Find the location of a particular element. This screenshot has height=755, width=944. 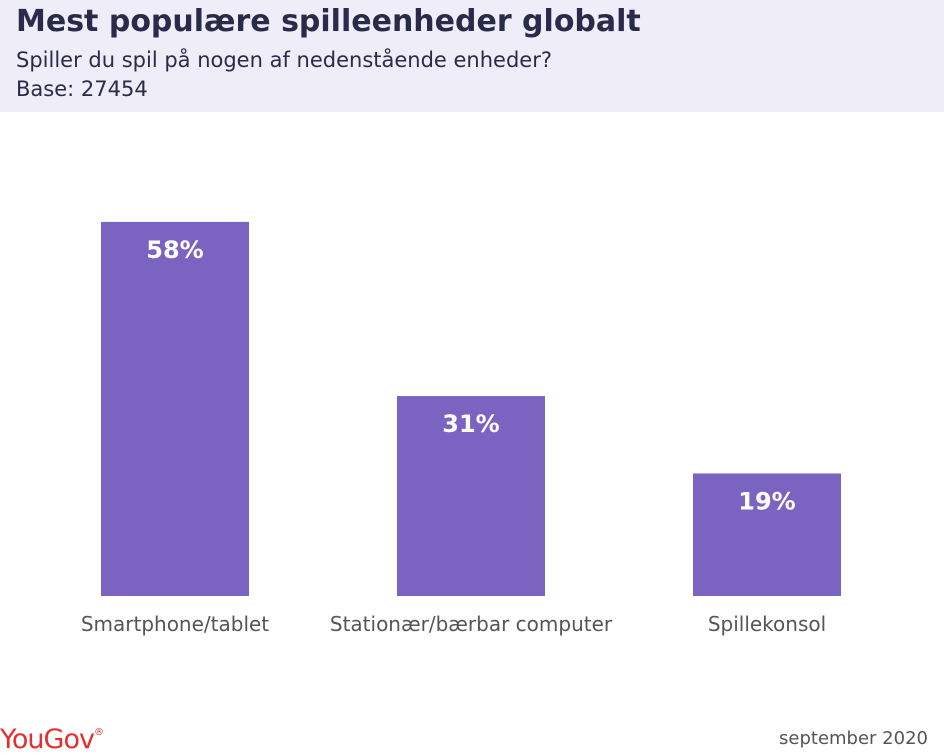

yougov-logo: YouGov® is located at coordinates (52, 739).